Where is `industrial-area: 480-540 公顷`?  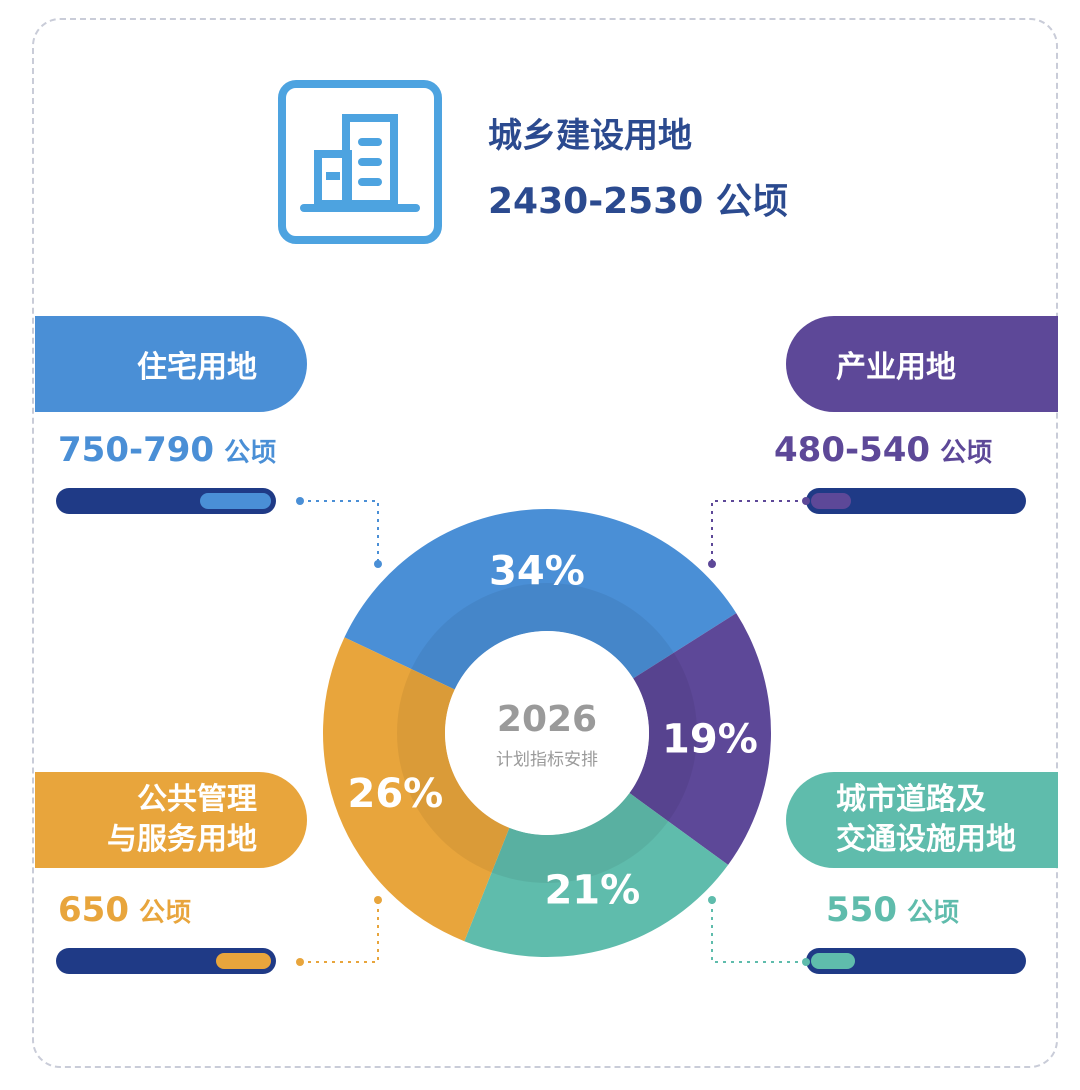
industrial-area: 480-540 公顷 is located at coordinates (883, 450).